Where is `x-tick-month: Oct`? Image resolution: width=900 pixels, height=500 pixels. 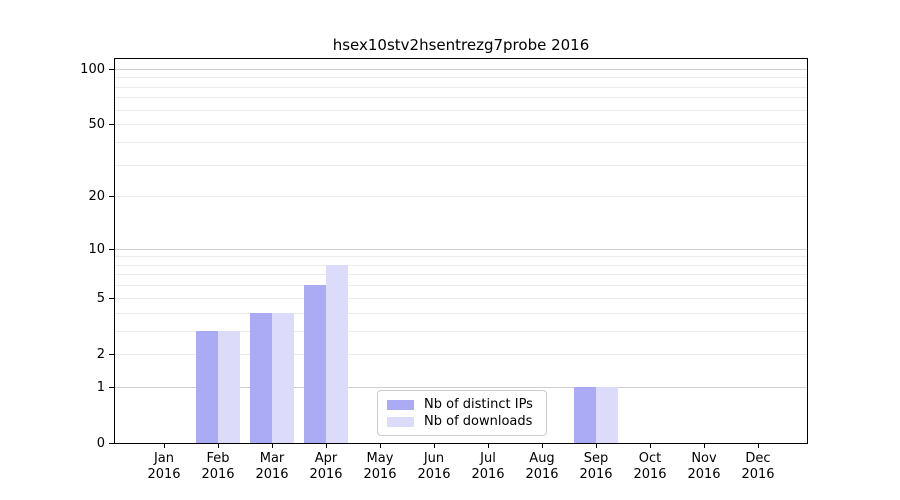 x-tick-month: Oct is located at coordinates (650, 458).